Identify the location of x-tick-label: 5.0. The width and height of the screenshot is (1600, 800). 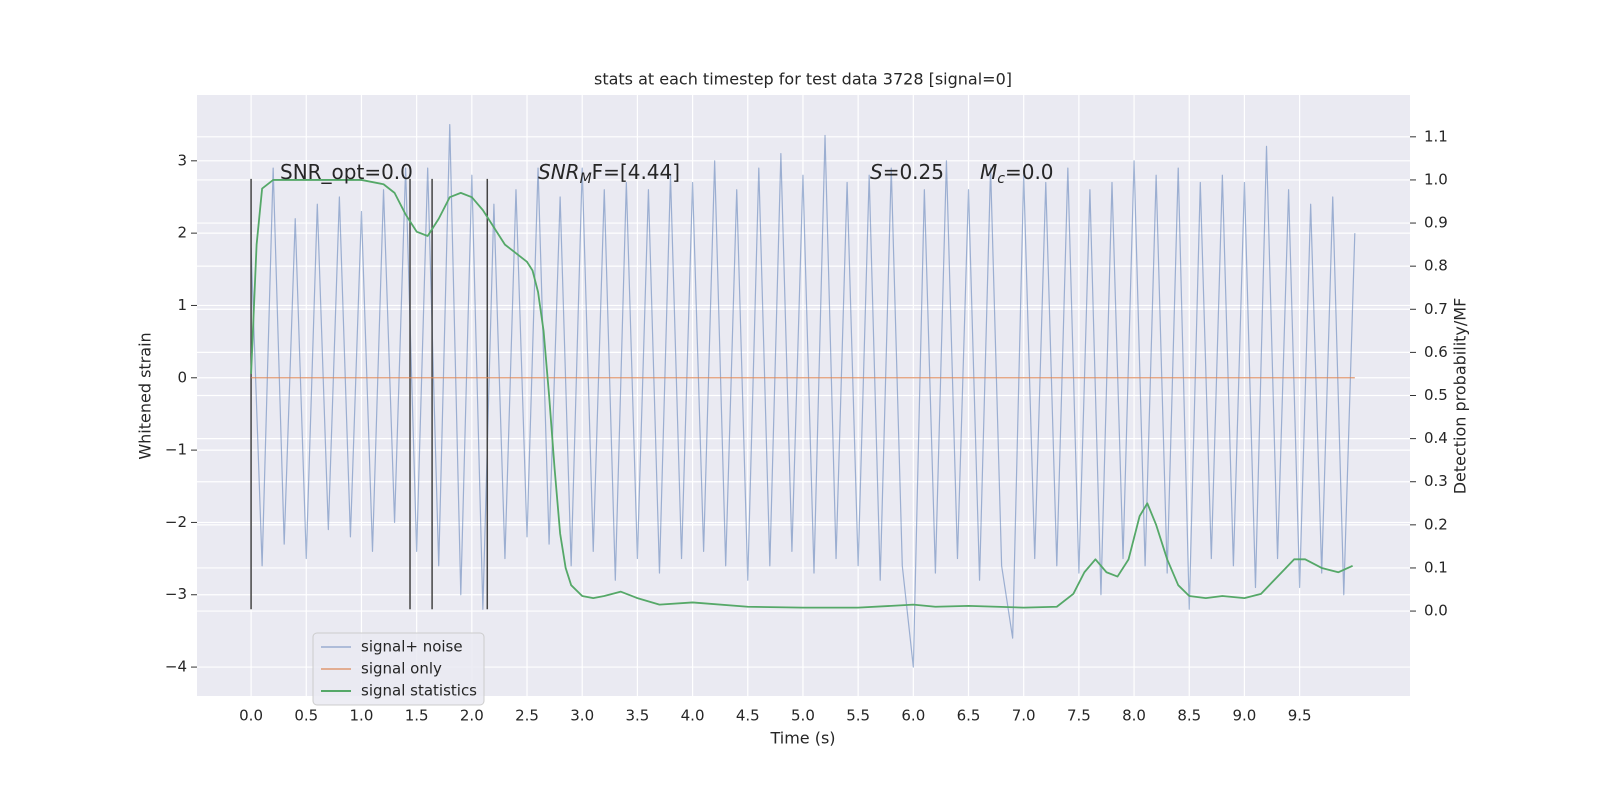
(803, 716).